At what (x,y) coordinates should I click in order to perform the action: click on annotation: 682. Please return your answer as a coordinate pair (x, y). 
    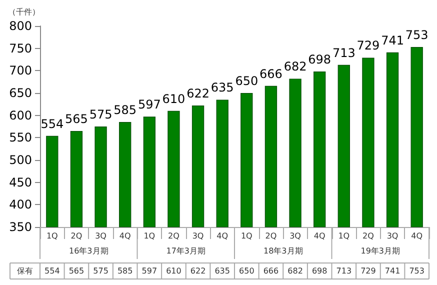
    Looking at the image, I should click on (295, 67).